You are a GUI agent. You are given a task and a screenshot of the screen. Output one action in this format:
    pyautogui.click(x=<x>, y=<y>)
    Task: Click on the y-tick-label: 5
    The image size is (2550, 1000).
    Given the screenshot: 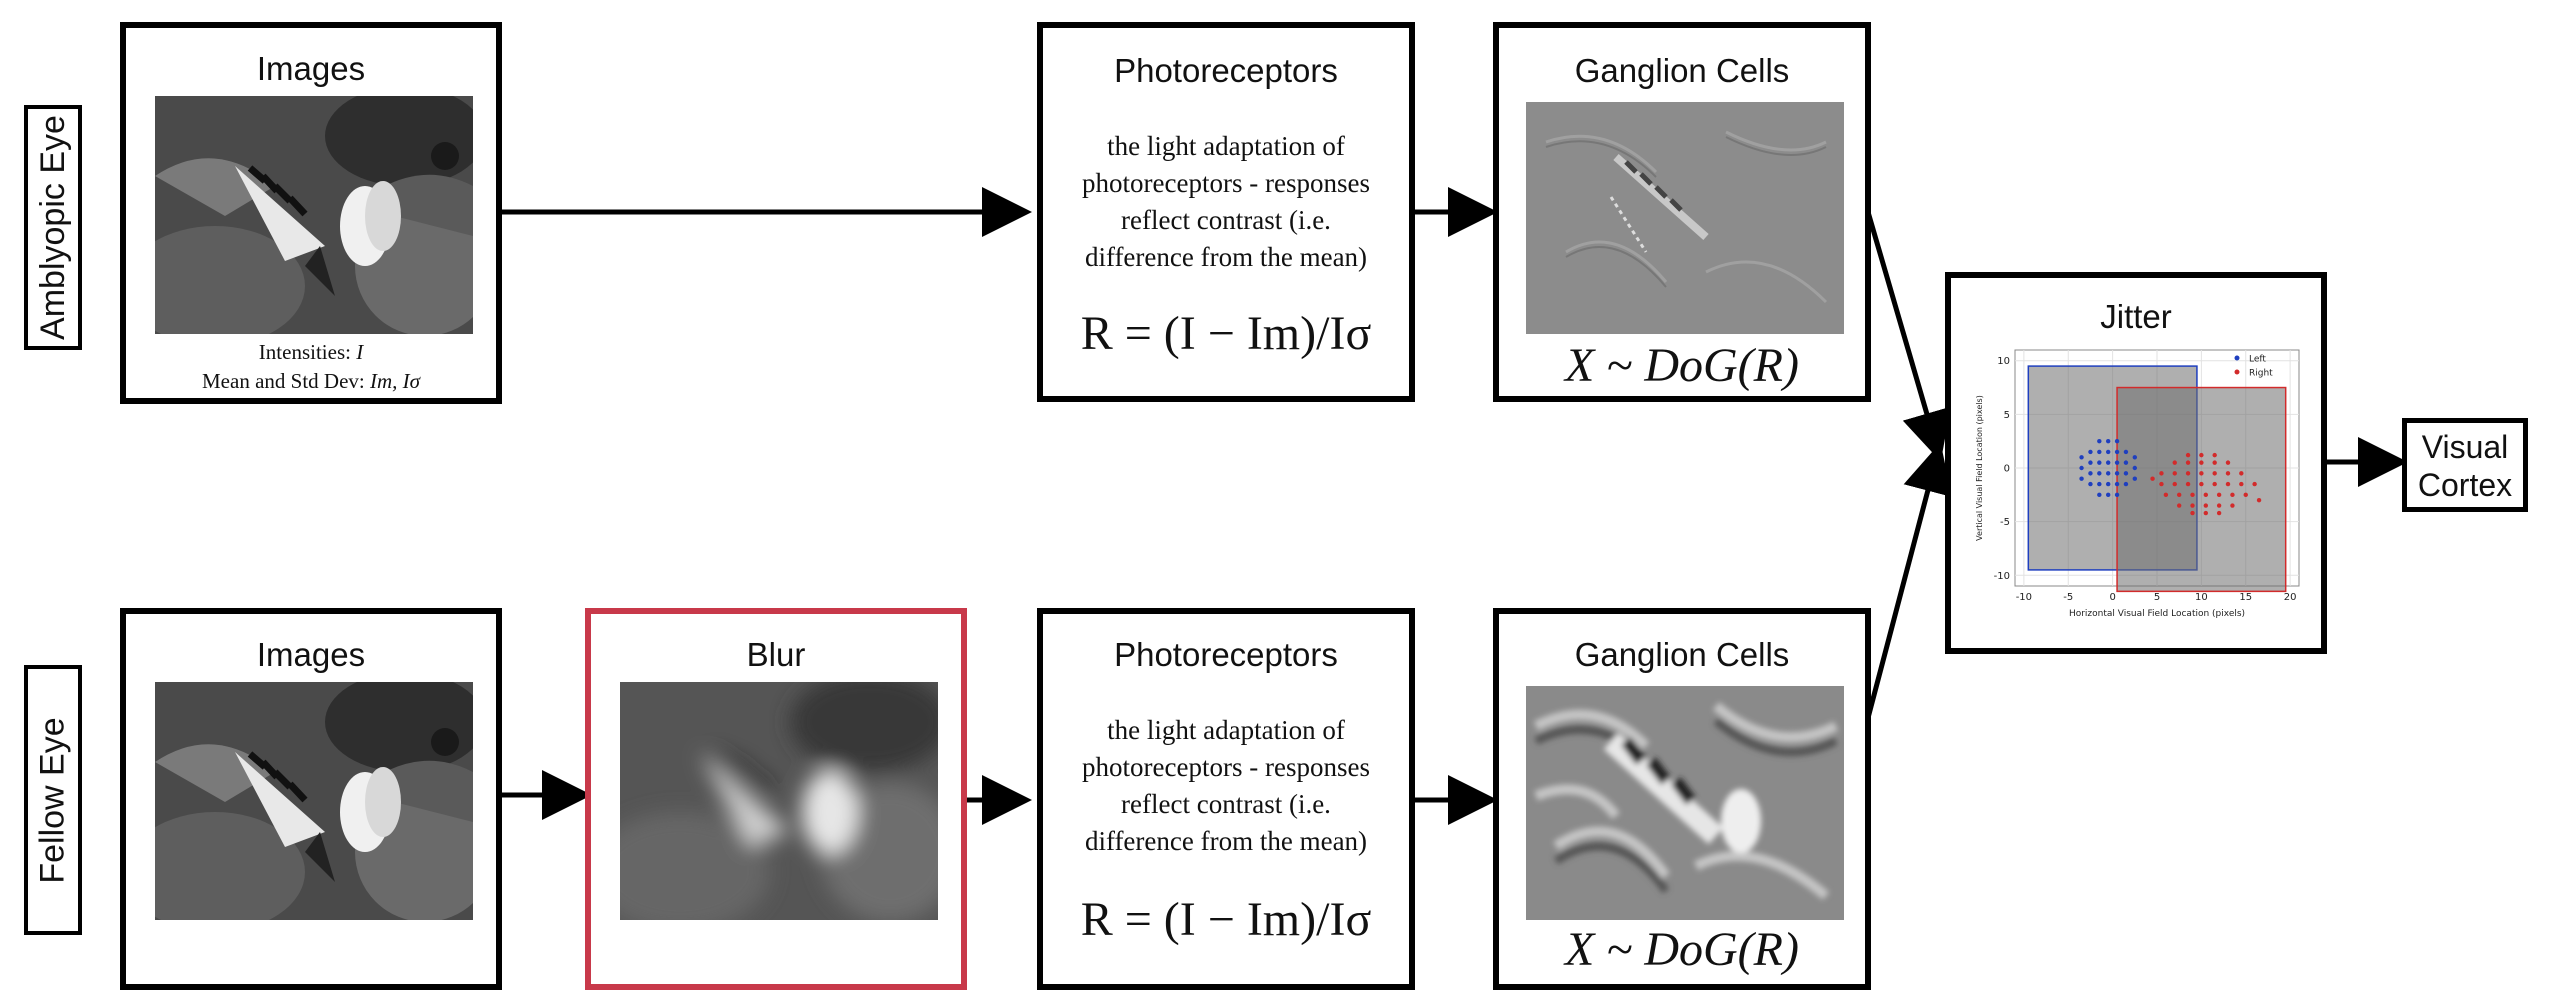 What is the action you would take?
    pyautogui.click(x=2007, y=415)
    